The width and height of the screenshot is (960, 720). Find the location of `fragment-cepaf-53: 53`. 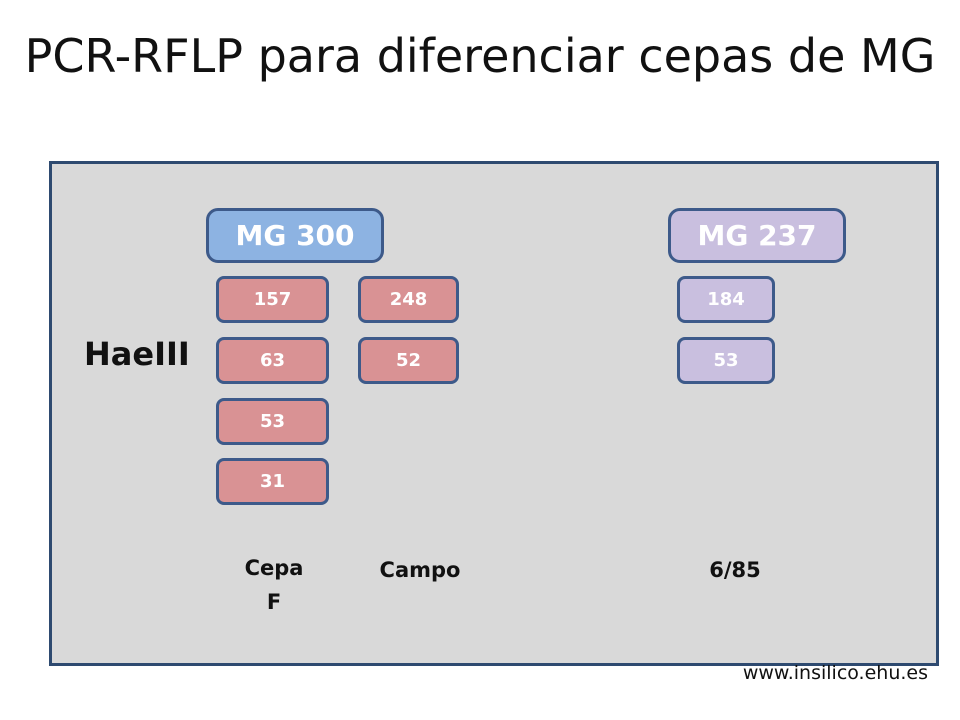

fragment-cepaf-53: 53 is located at coordinates (272, 421).